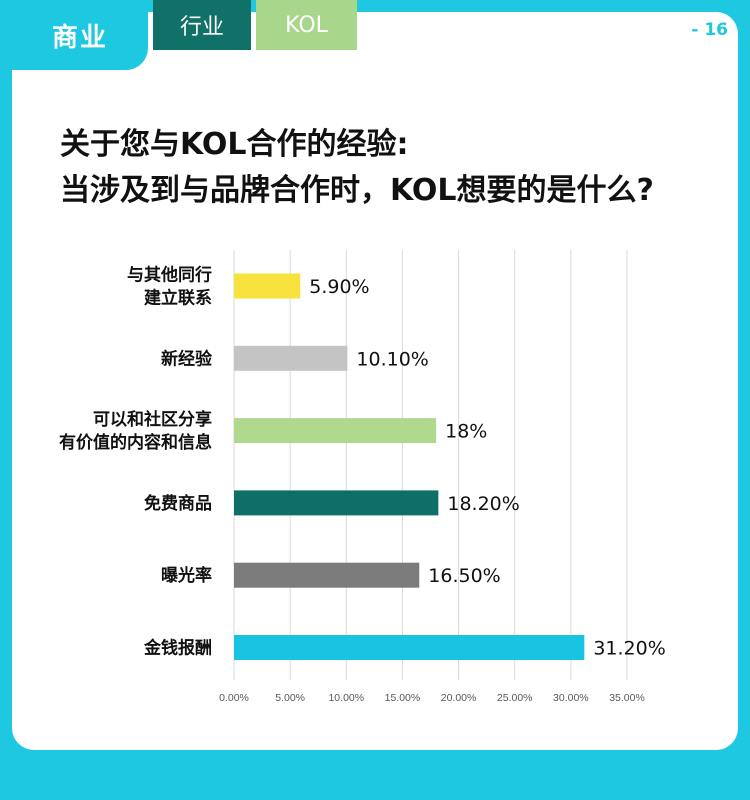  I want to click on x-tick-label: 35.00%, so click(627, 698).